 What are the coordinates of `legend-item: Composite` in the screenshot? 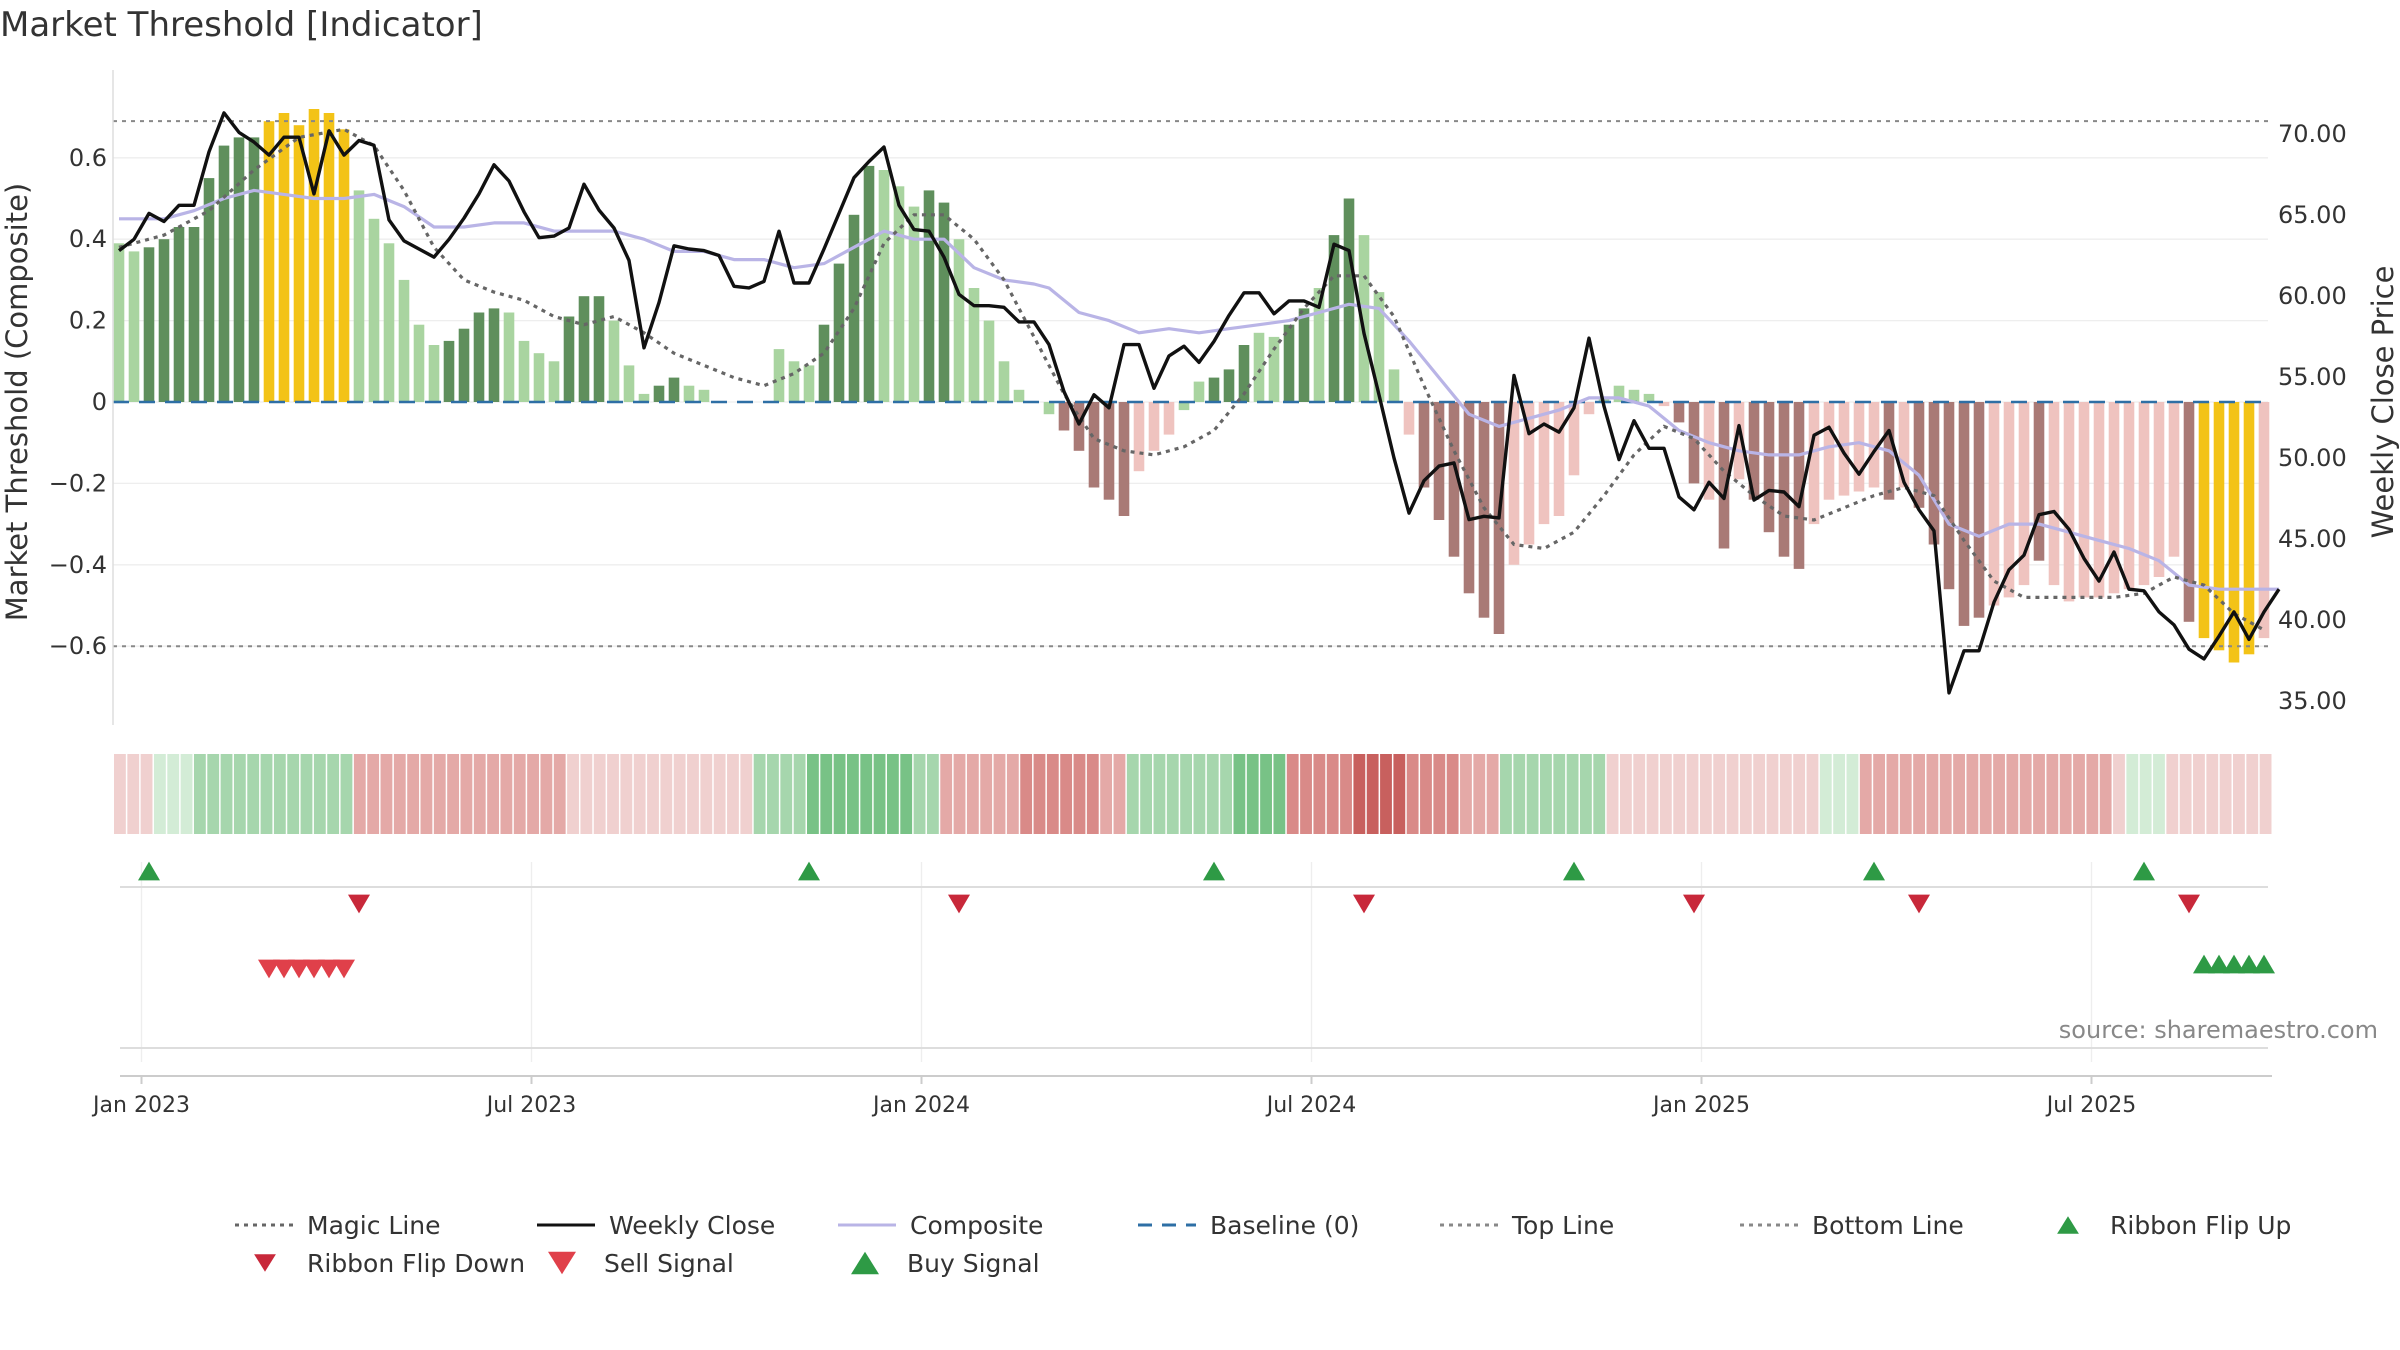 It's located at (940, 1225).